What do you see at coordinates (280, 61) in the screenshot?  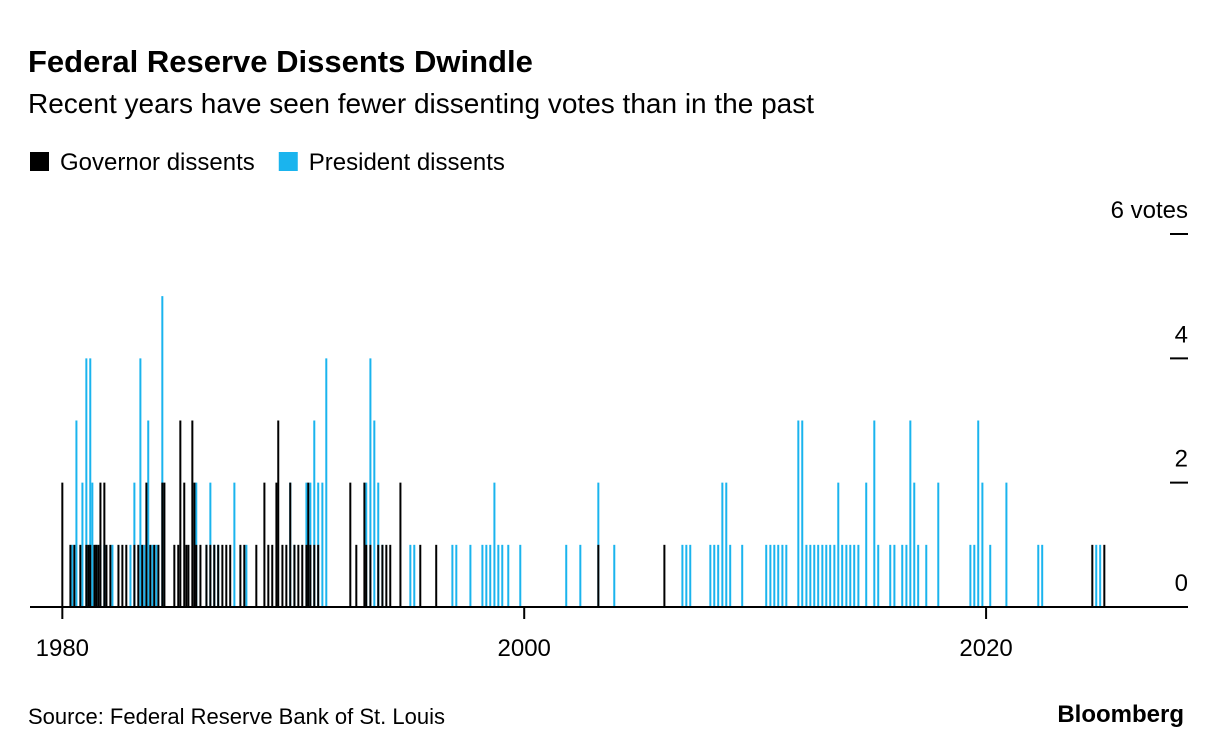 I see `chart-title: Federal Reserve Dissents Dwindle` at bounding box center [280, 61].